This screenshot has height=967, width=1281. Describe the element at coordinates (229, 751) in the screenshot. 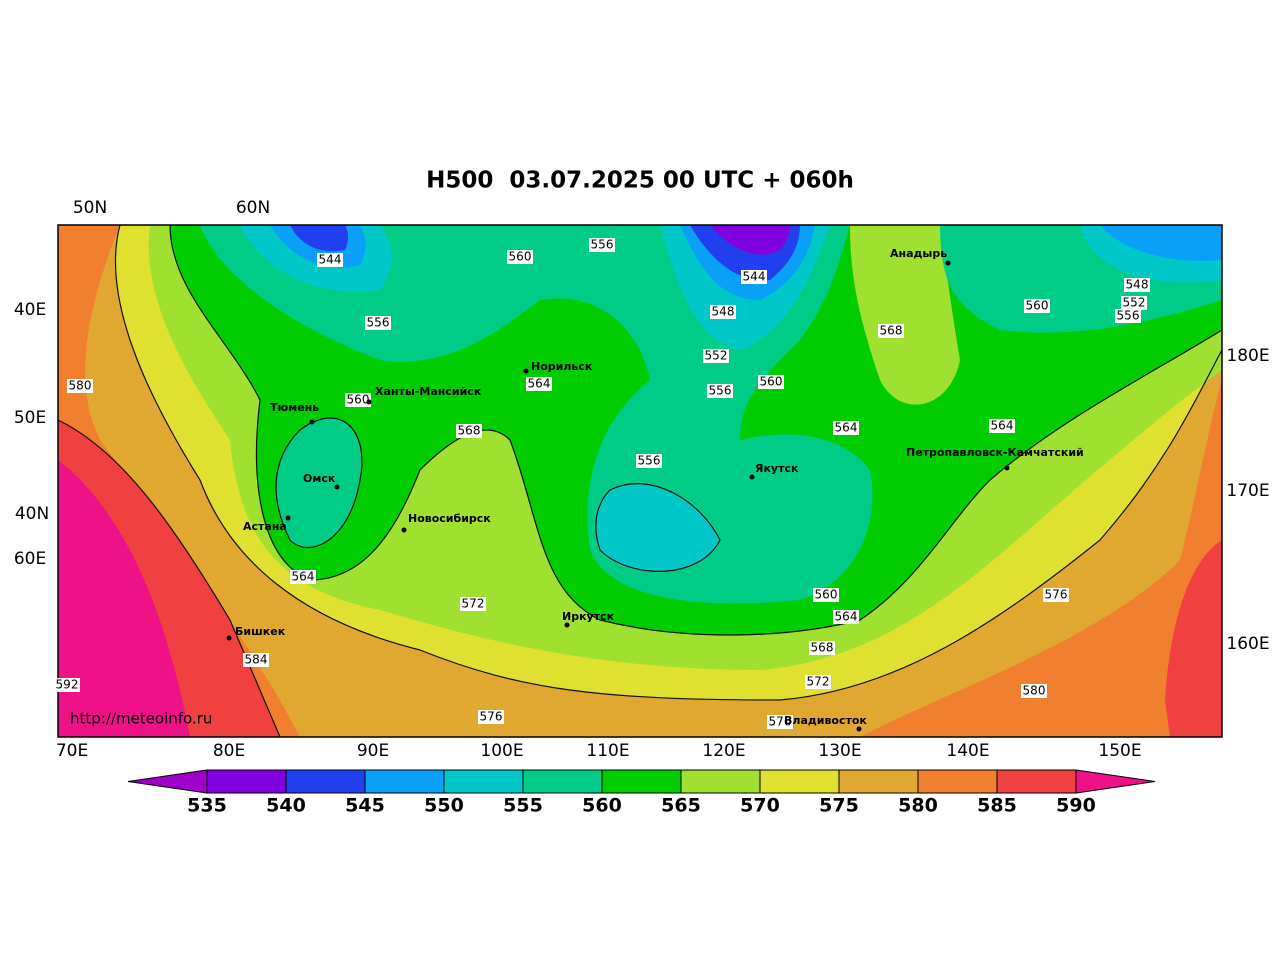

I see `axis-label: 80E` at that location.